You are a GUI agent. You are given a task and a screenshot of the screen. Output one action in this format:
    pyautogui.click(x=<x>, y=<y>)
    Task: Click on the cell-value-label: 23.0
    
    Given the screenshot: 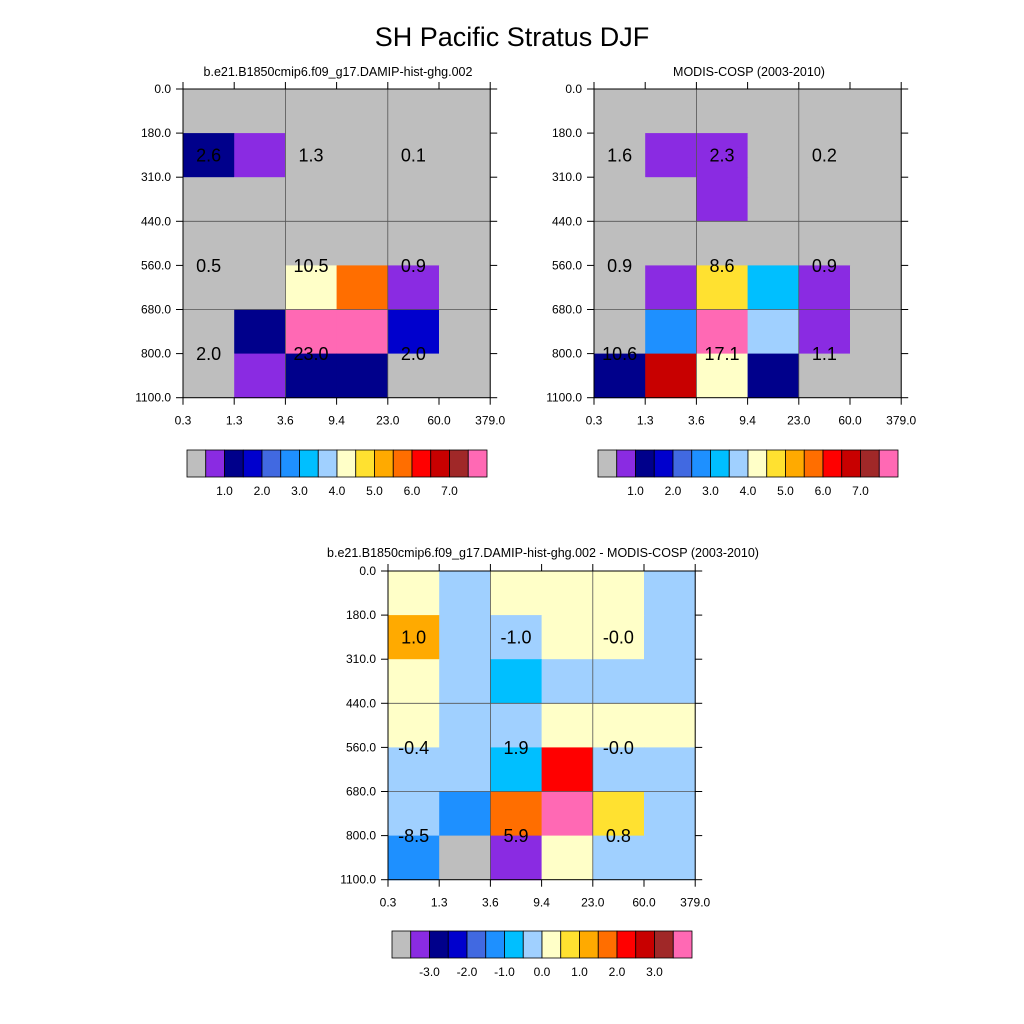 What is the action you would take?
    pyautogui.click(x=310, y=354)
    